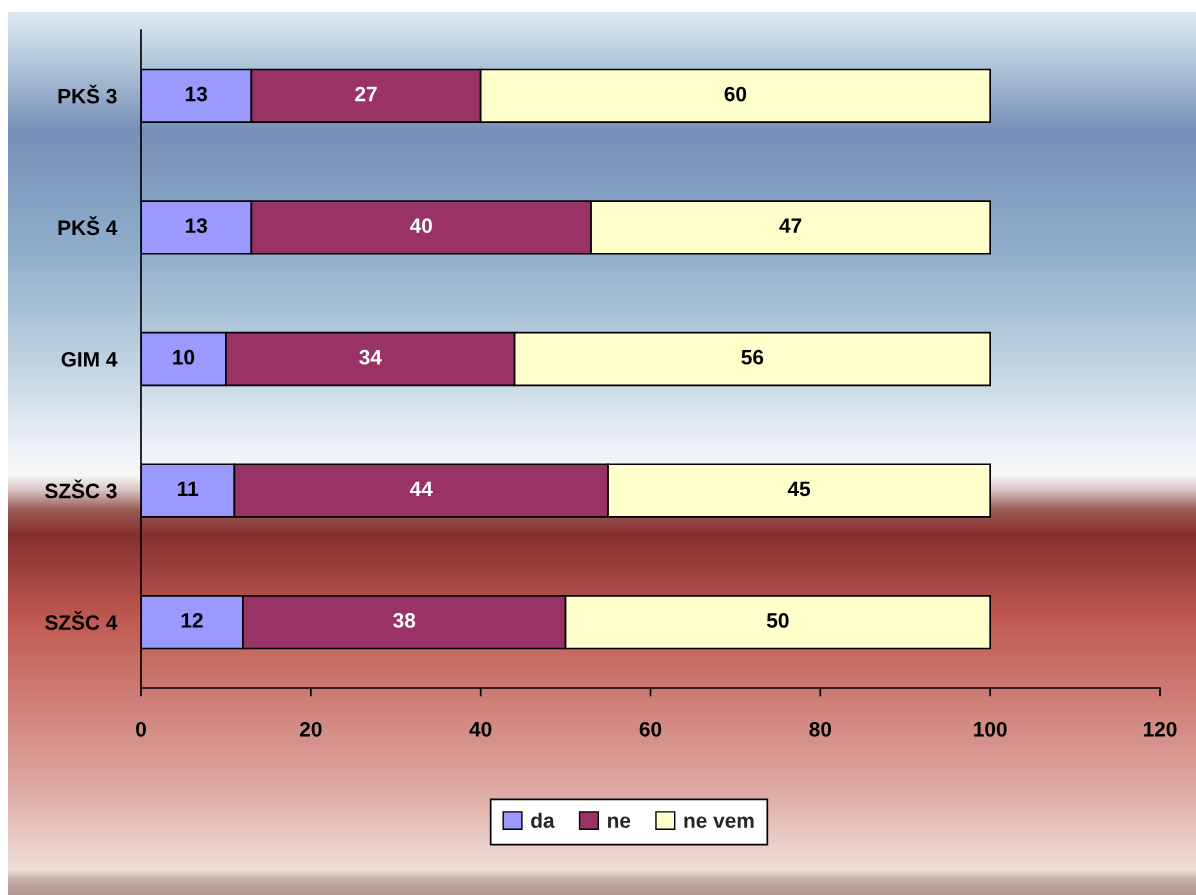  Describe the element at coordinates (88, 226) in the screenshot. I see `y-tick-label: PKŠ 4` at that location.